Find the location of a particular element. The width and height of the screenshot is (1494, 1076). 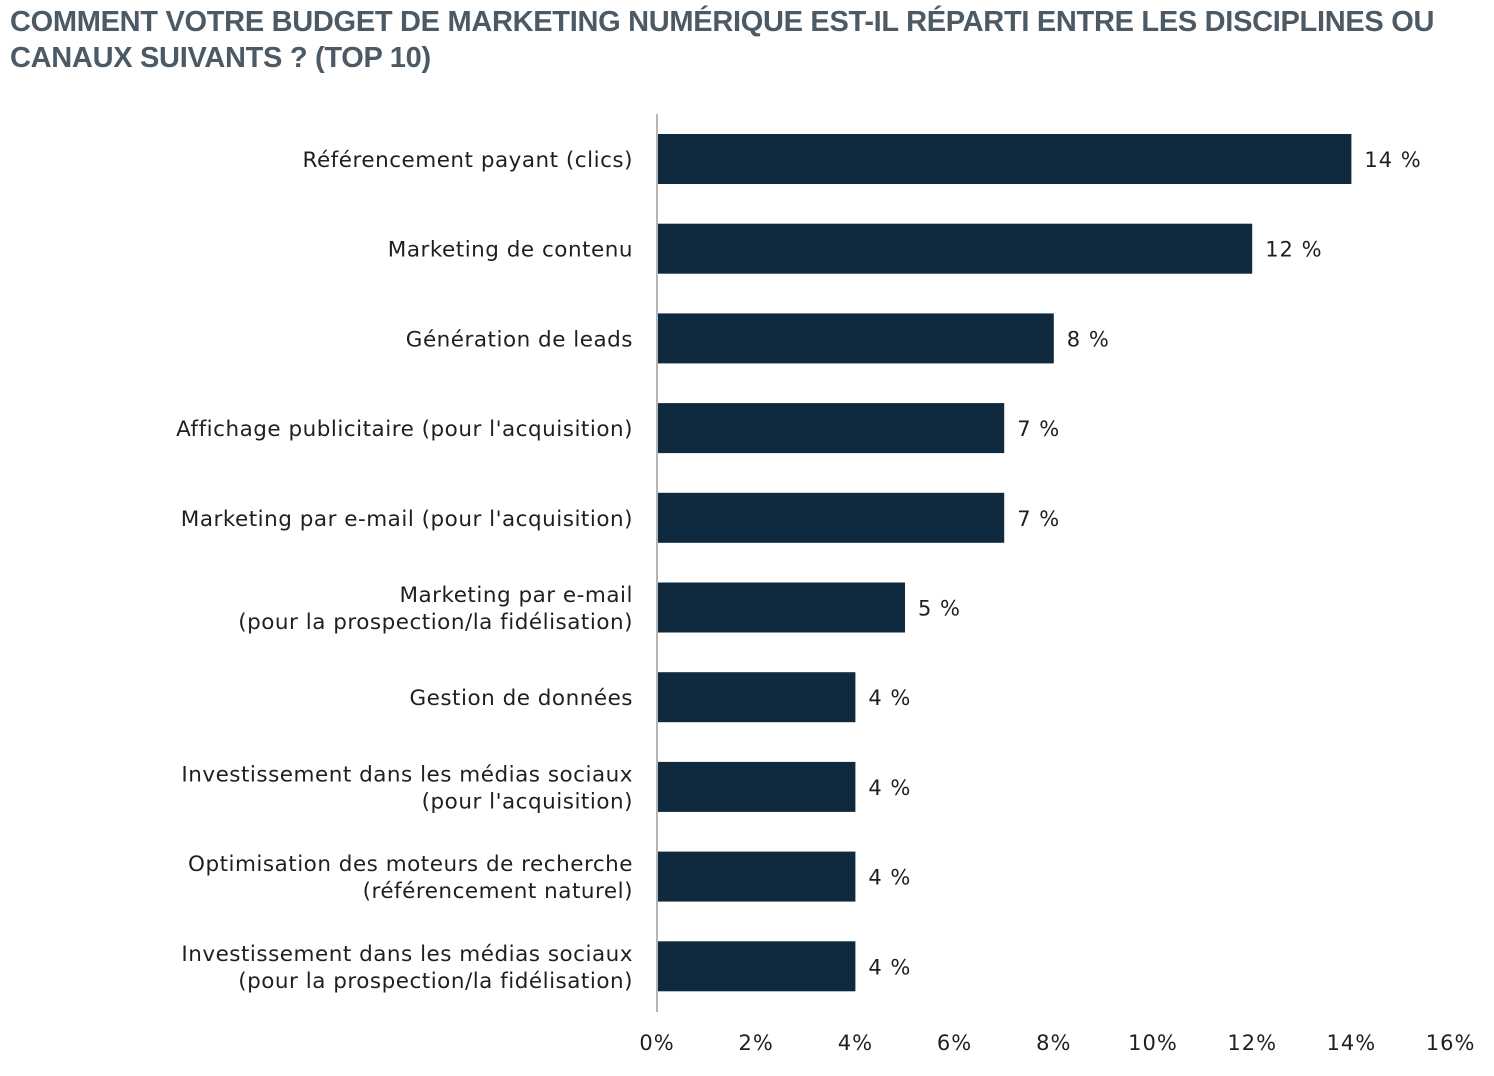

x-tick-label: 4% is located at coordinates (855, 1043).